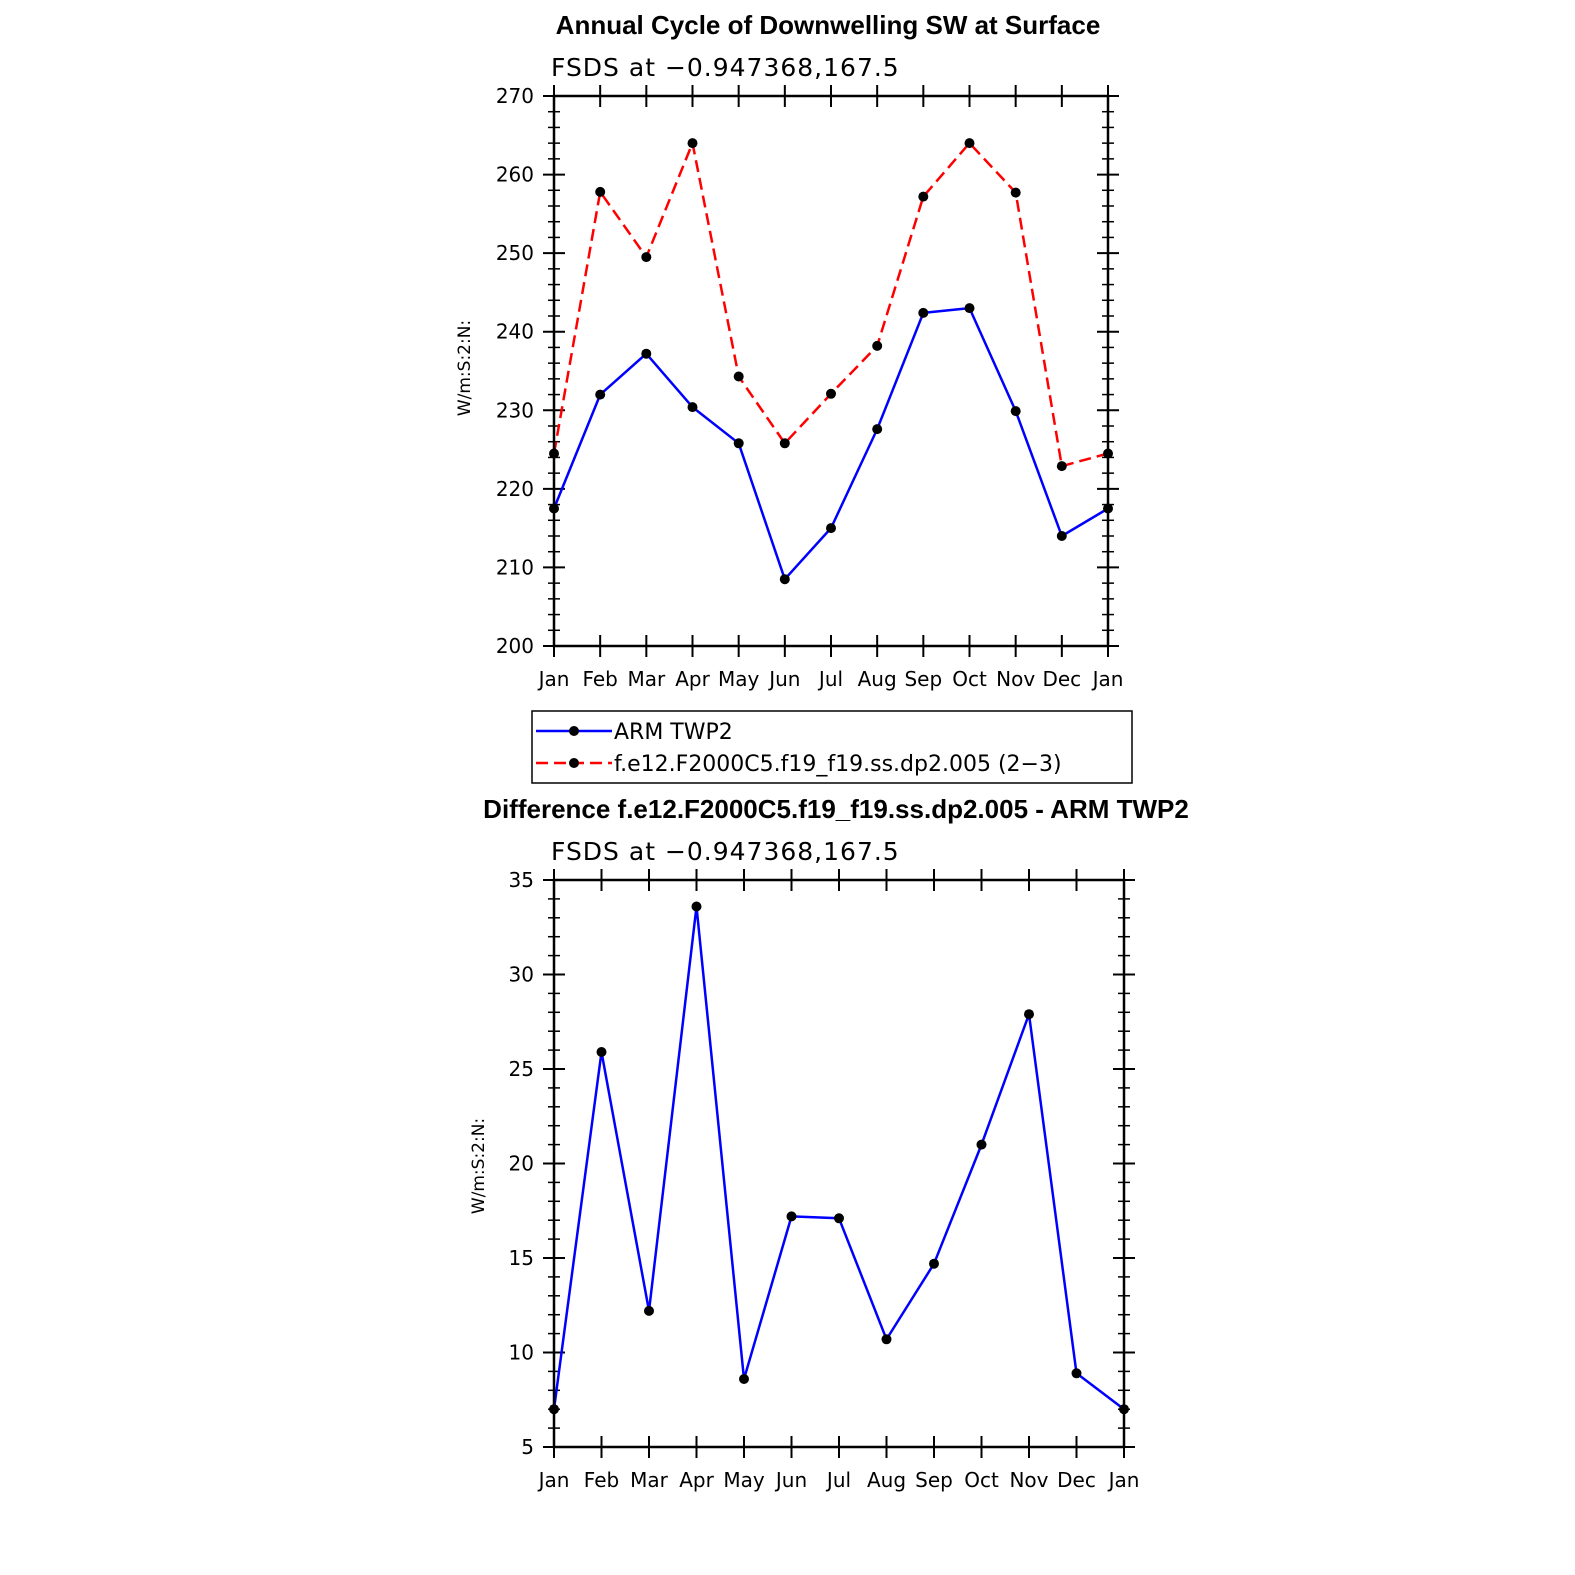  What do you see at coordinates (515, 96) in the screenshot?
I see `y-tick-label: 270` at bounding box center [515, 96].